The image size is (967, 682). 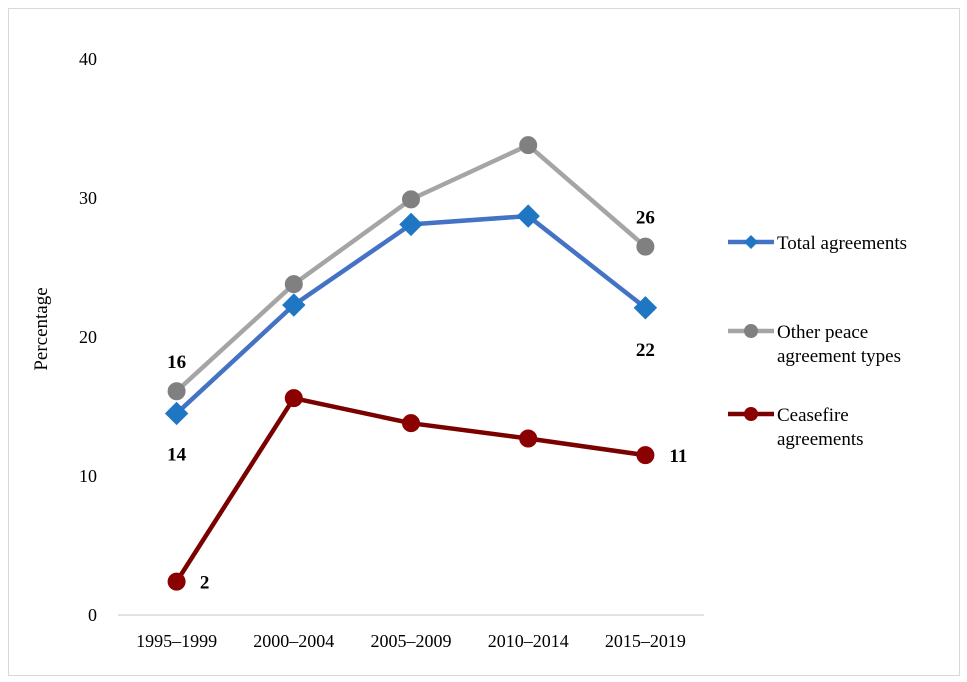 I want to click on x-tick-label: 2010–2014, so click(x=528, y=641).